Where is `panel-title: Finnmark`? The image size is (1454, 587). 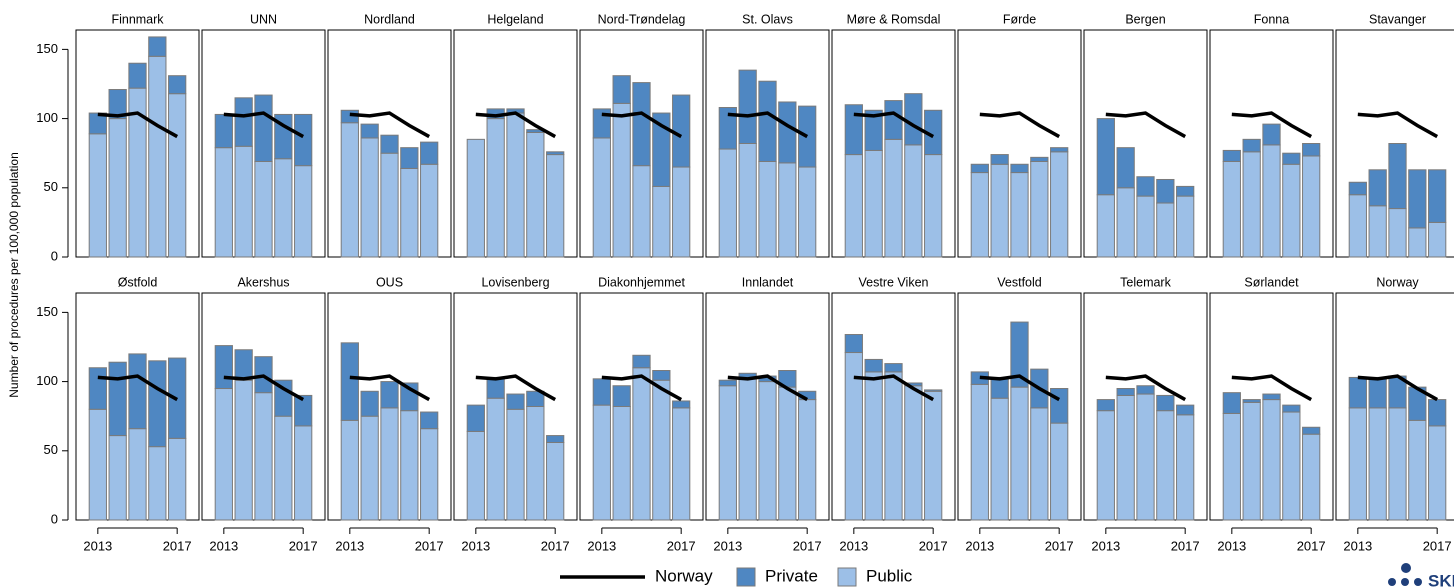
panel-title: Finnmark is located at coordinates (137, 19).